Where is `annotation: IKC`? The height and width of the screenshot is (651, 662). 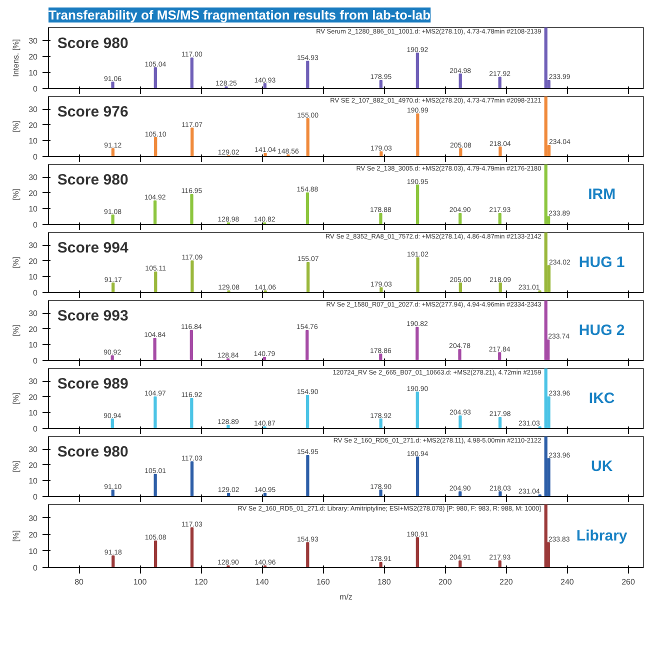 annotation: IKC is located at coordinates (601, 398).